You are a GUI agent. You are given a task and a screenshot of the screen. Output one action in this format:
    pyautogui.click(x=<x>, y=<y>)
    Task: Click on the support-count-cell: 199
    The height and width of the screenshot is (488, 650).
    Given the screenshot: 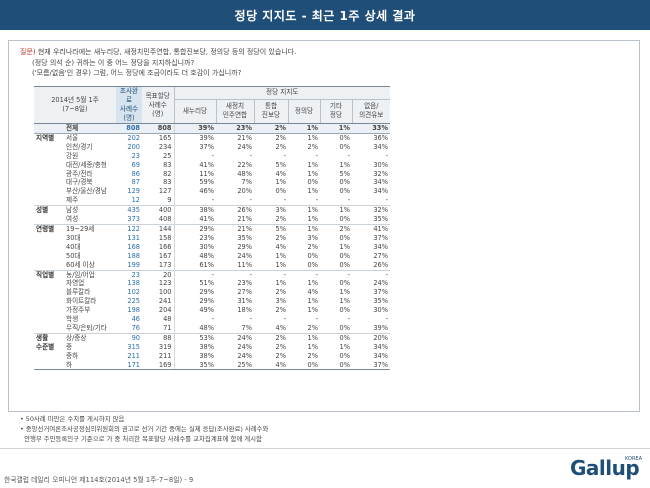 What is the action you would take?
    pyautogui.click(x=133, y=264)
    